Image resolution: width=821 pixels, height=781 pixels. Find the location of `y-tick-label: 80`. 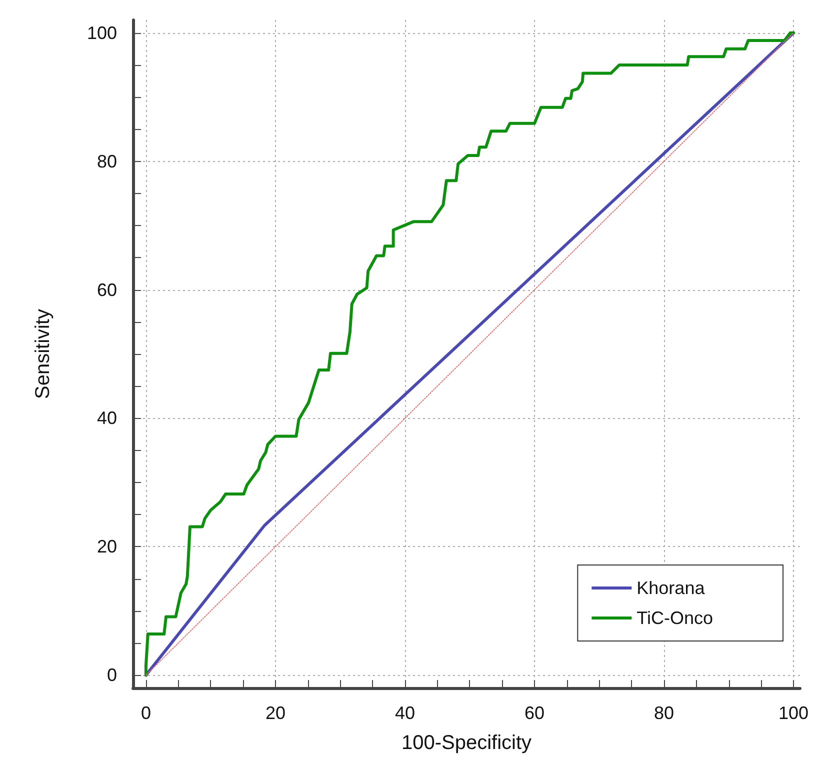

y-tick-label: 80 is located at coordinates (106, 161).